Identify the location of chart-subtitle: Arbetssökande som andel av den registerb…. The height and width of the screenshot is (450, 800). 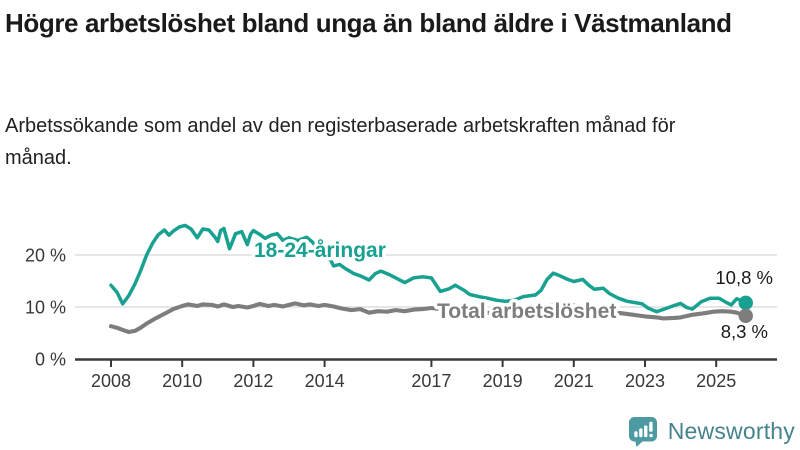
(340, 142).